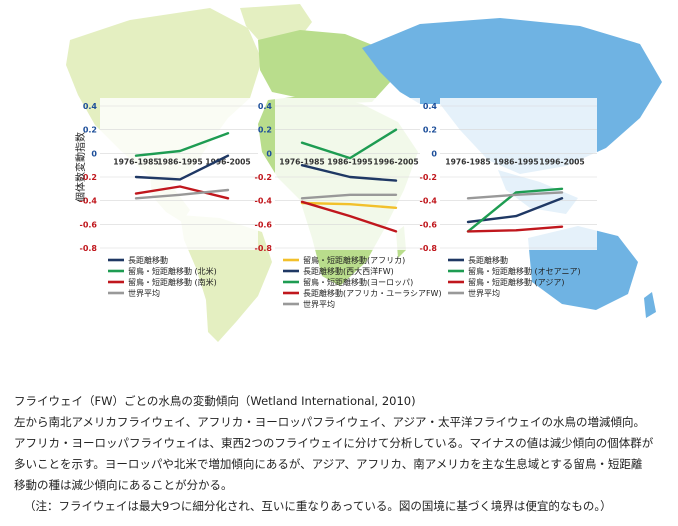 This screenshot has height=526, width=678. What do you see at coordinates (372, 293) in the screenshot?
I see `legend-label: 長距離移動(アフリカ・ユーラシアFW)` at bounding box center [372, 293].